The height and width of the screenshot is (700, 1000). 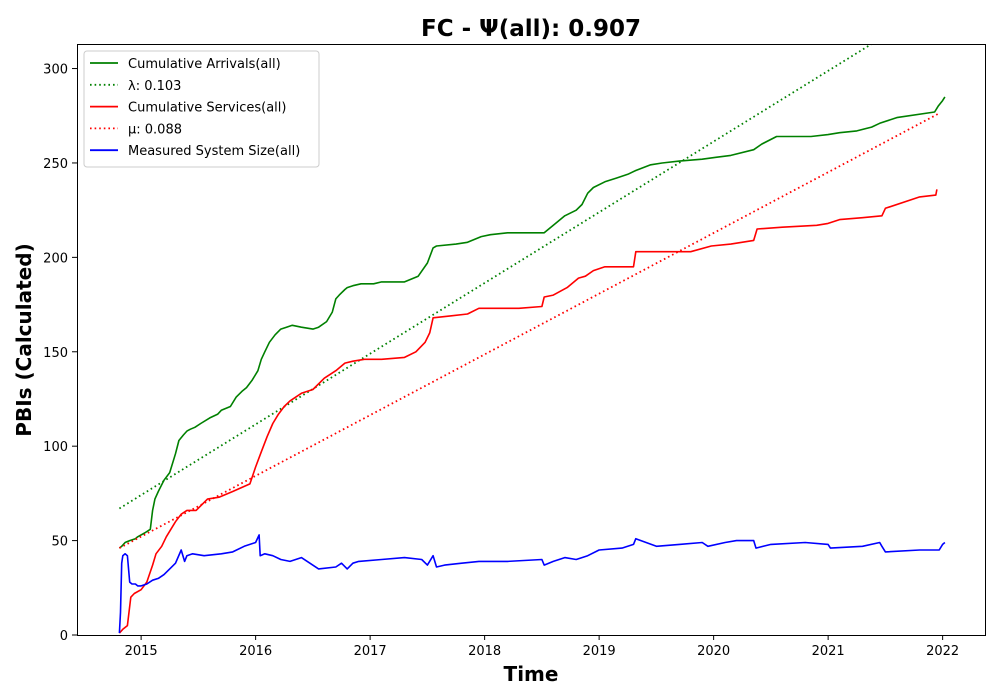 I want to click on y-tick-label: 0, so click(x=64, y=636).